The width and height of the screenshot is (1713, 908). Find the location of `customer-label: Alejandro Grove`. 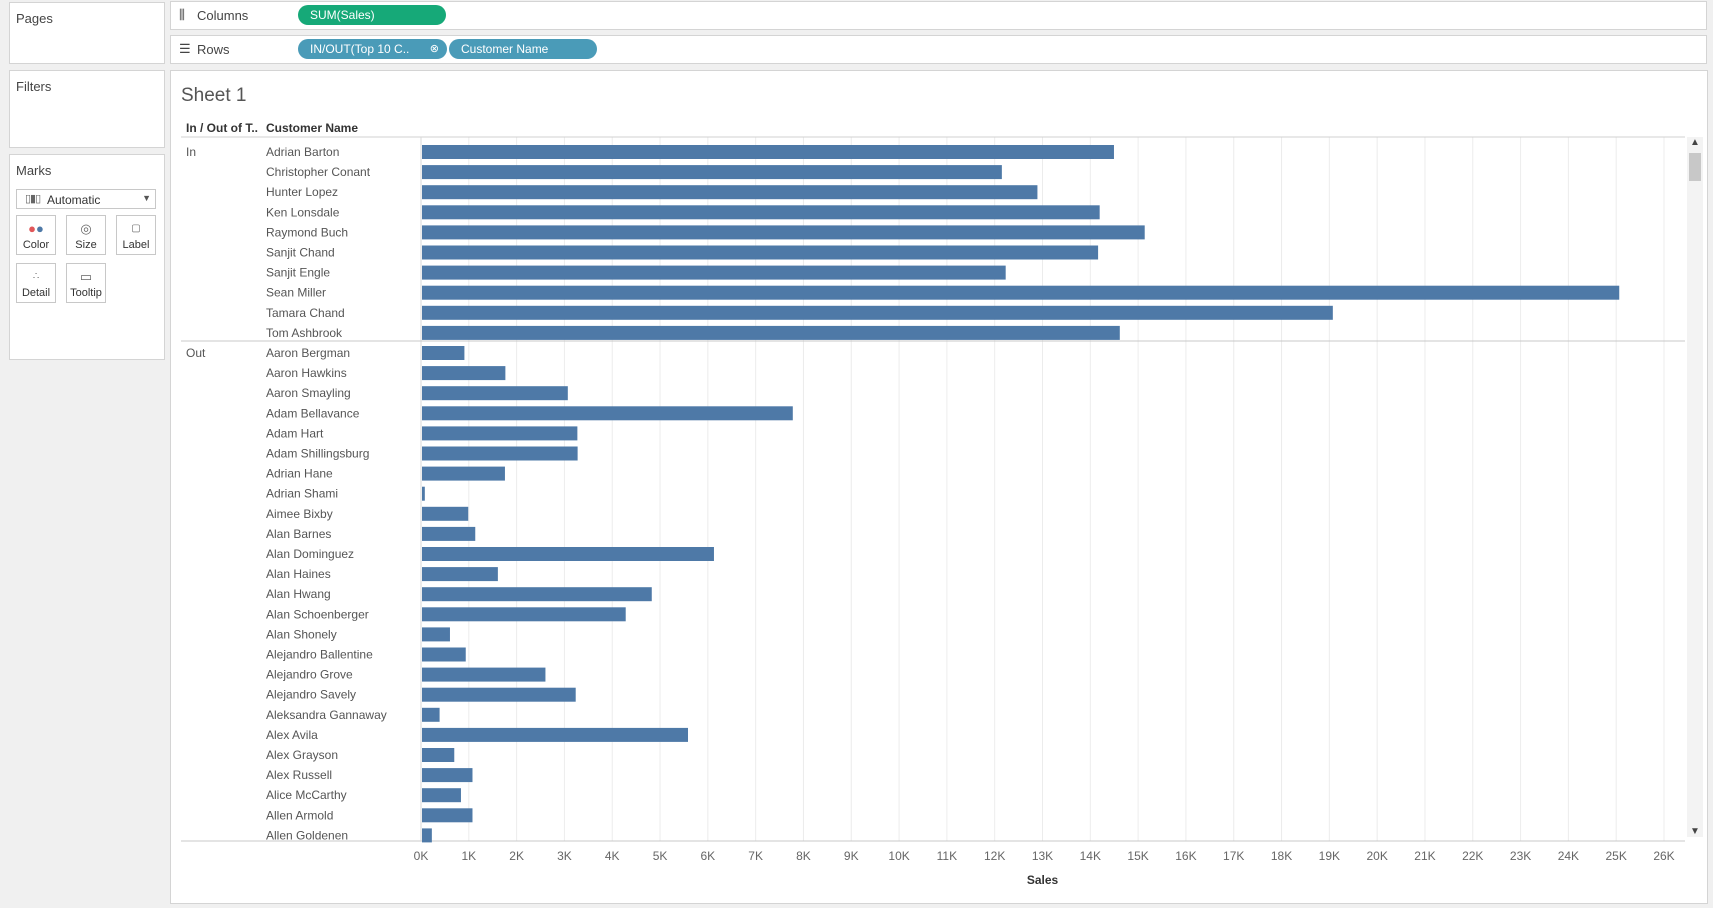

customer-label: Alejandro Grove is located at coordinates (309, 675).